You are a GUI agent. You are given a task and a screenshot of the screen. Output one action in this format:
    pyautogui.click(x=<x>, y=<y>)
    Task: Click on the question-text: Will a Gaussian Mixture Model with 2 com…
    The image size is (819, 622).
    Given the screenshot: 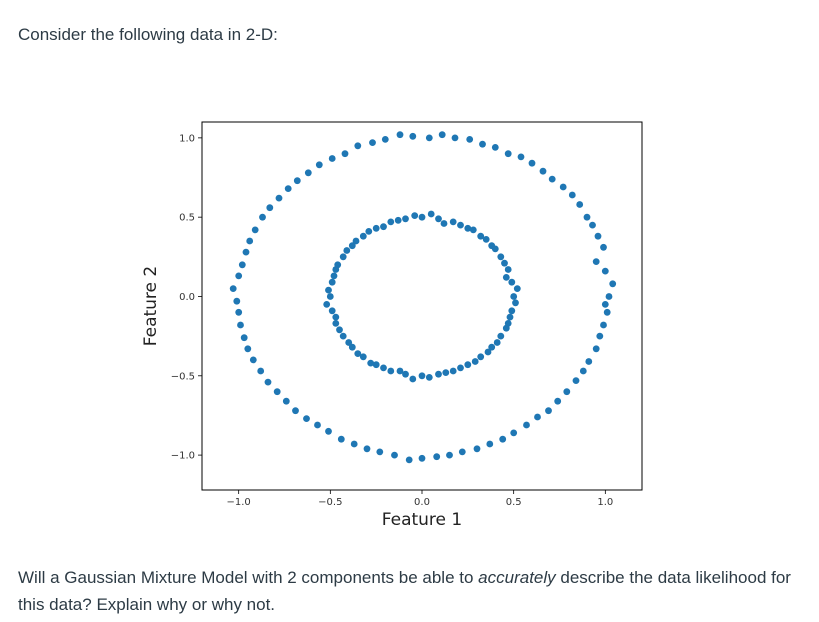 What is the action you would take?
    pyautogui.click(x=415, y=591)
    